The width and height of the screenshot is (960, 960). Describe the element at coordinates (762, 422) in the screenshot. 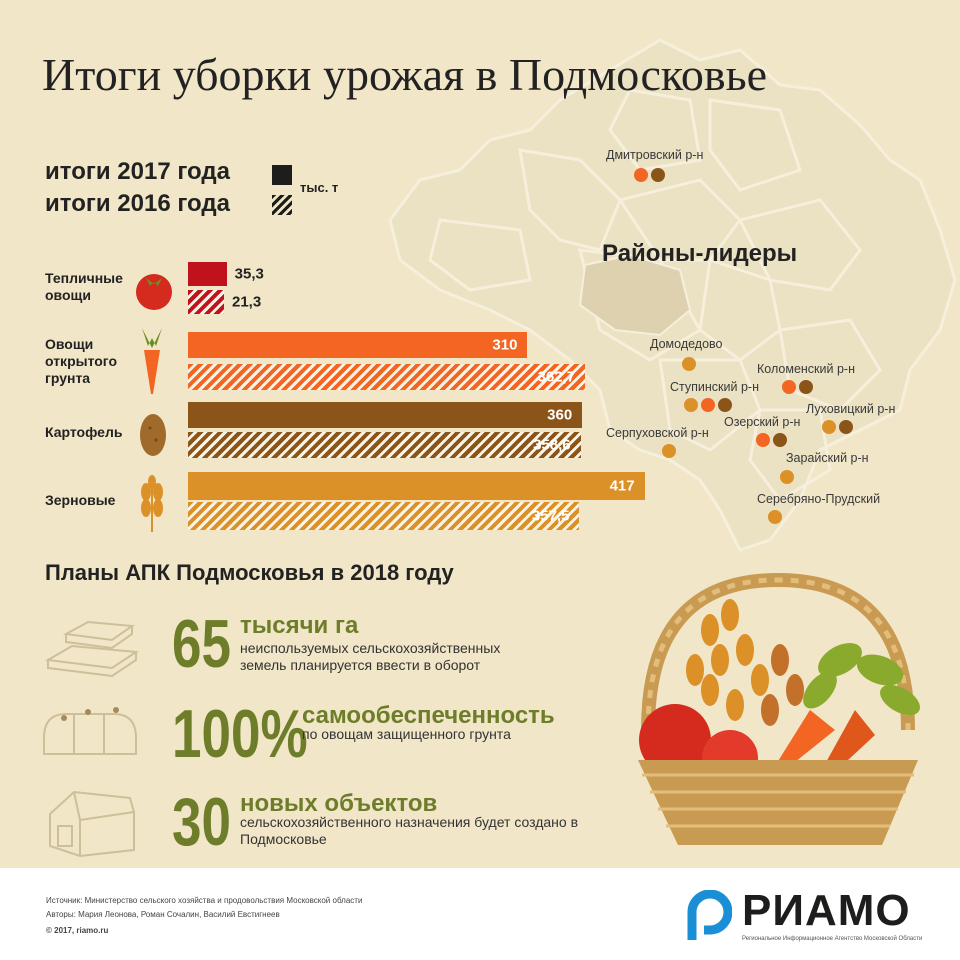

I see `district-label: Озерский р-н` at that location.